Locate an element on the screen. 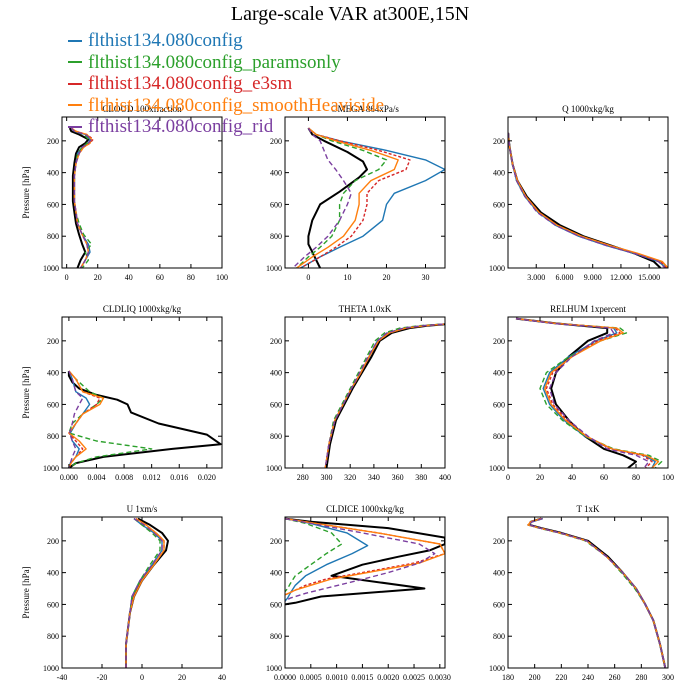  x-tick-label: 0.0030 is located at coordinates (440, 677).